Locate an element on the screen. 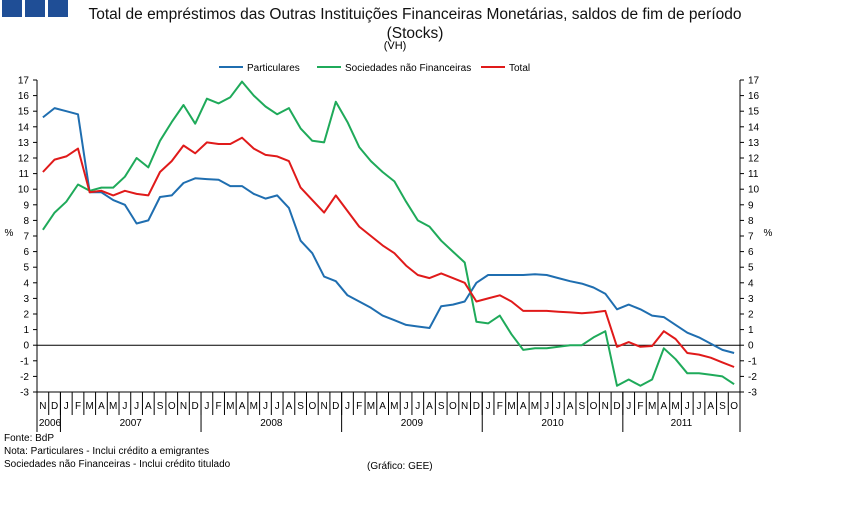  chart-subtitle: (VH) is located at coordinates (395, 46).